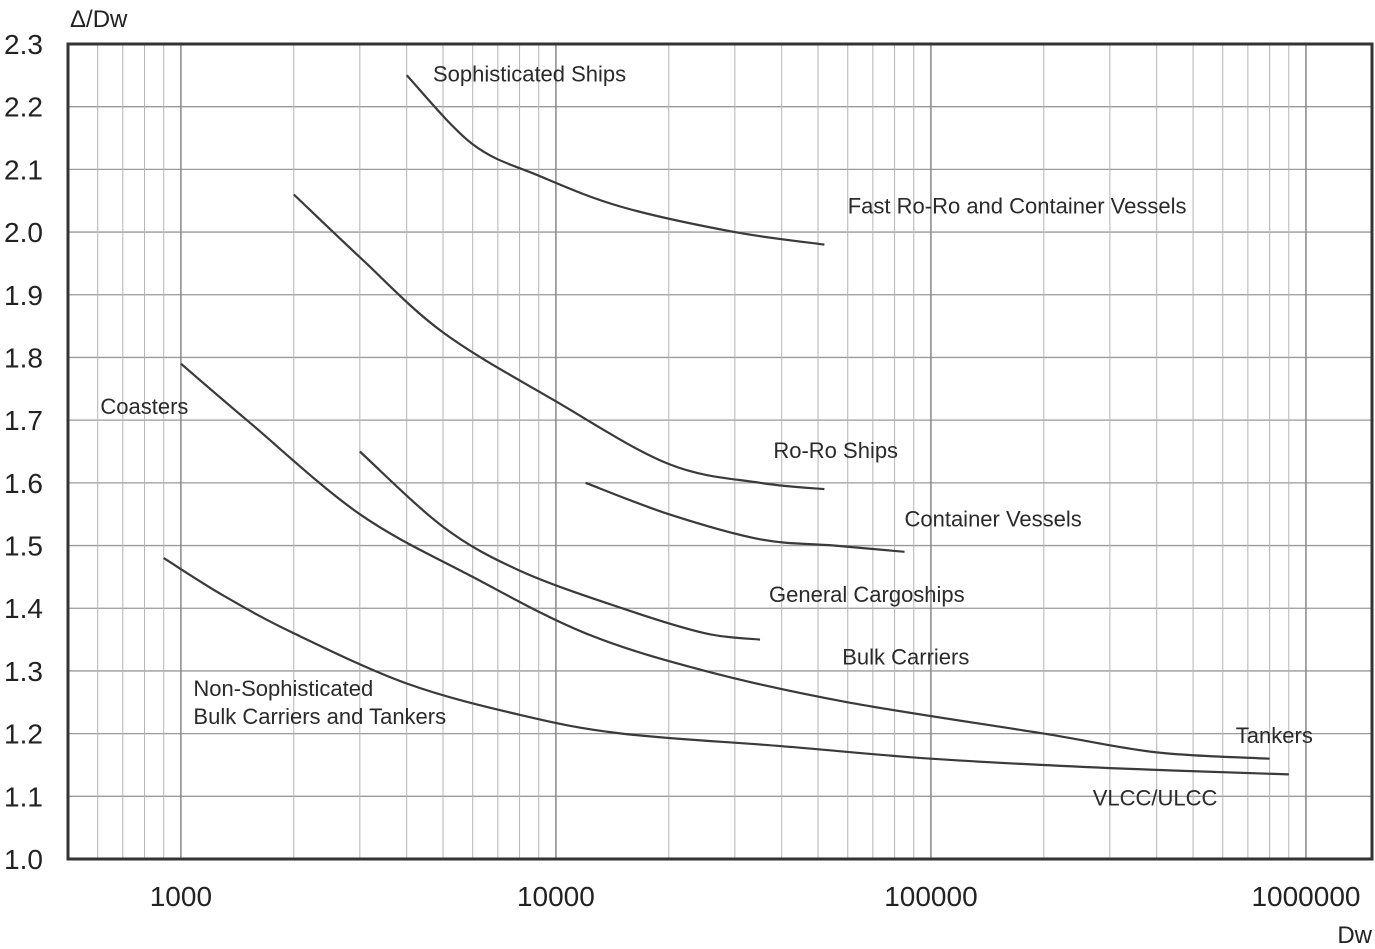  Describe the element at coordinates (905, 657) in the screenshot. I see `curve-label: Bulk Carriers` at that location.